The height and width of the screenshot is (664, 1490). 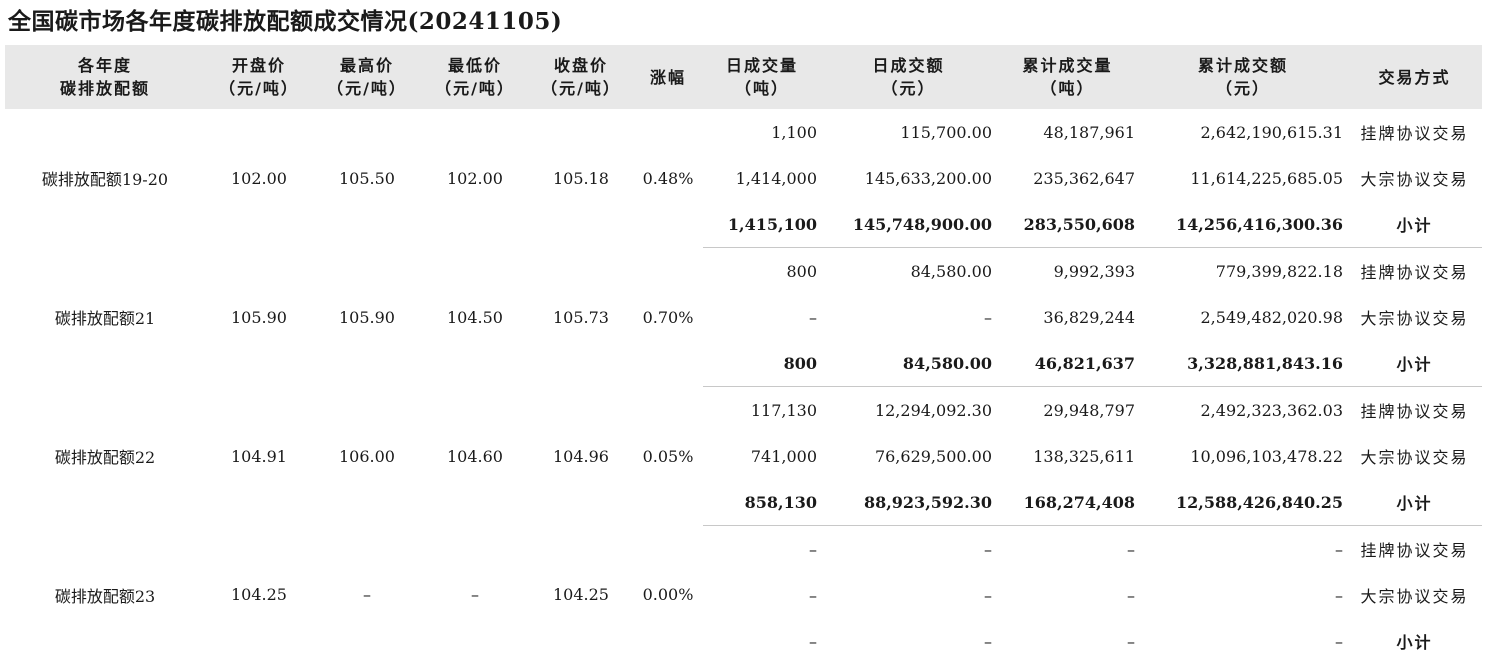 What do you see at coordinates (581, 595) in the screenshot?
I see `close-price: 104.25` at bounding box center [581, 595].